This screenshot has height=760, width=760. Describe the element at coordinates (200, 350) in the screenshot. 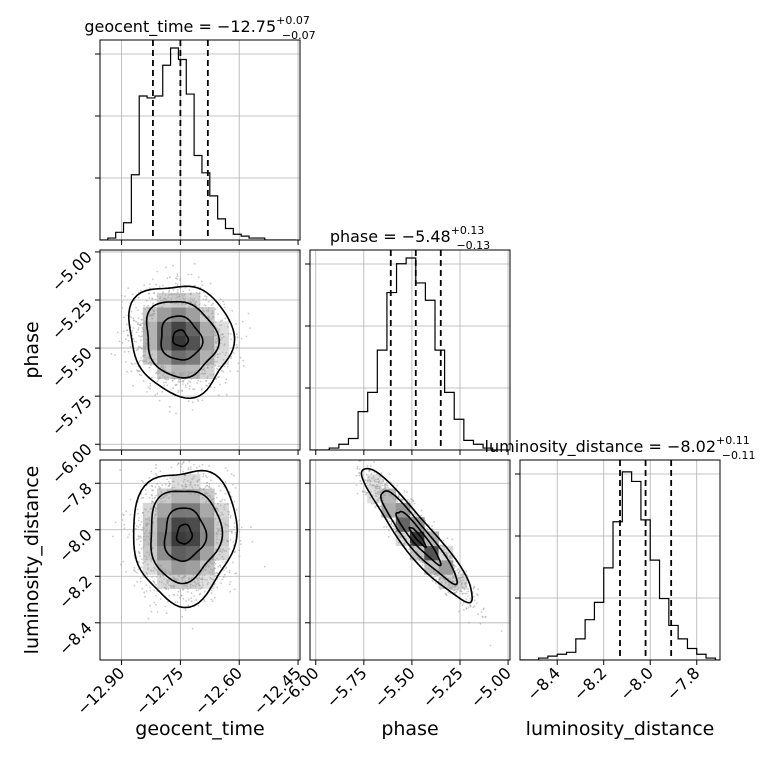

I see `density-geocent-time-phase-frame` at that location.